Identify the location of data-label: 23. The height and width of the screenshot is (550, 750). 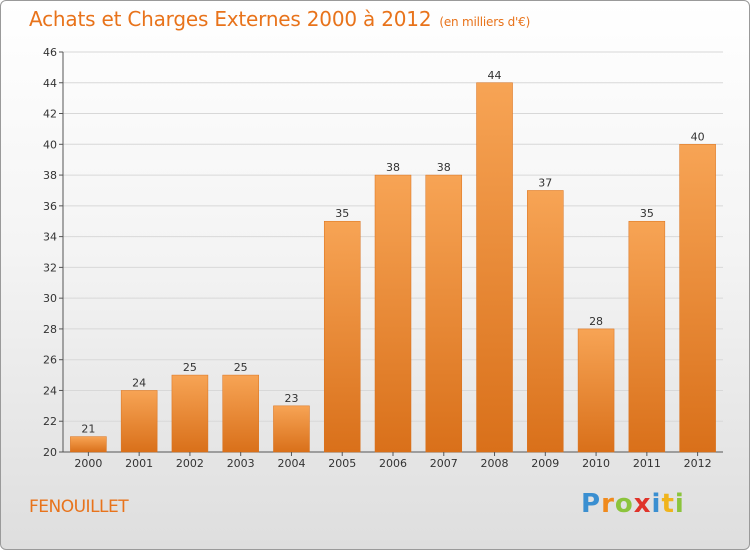
(291, 398).